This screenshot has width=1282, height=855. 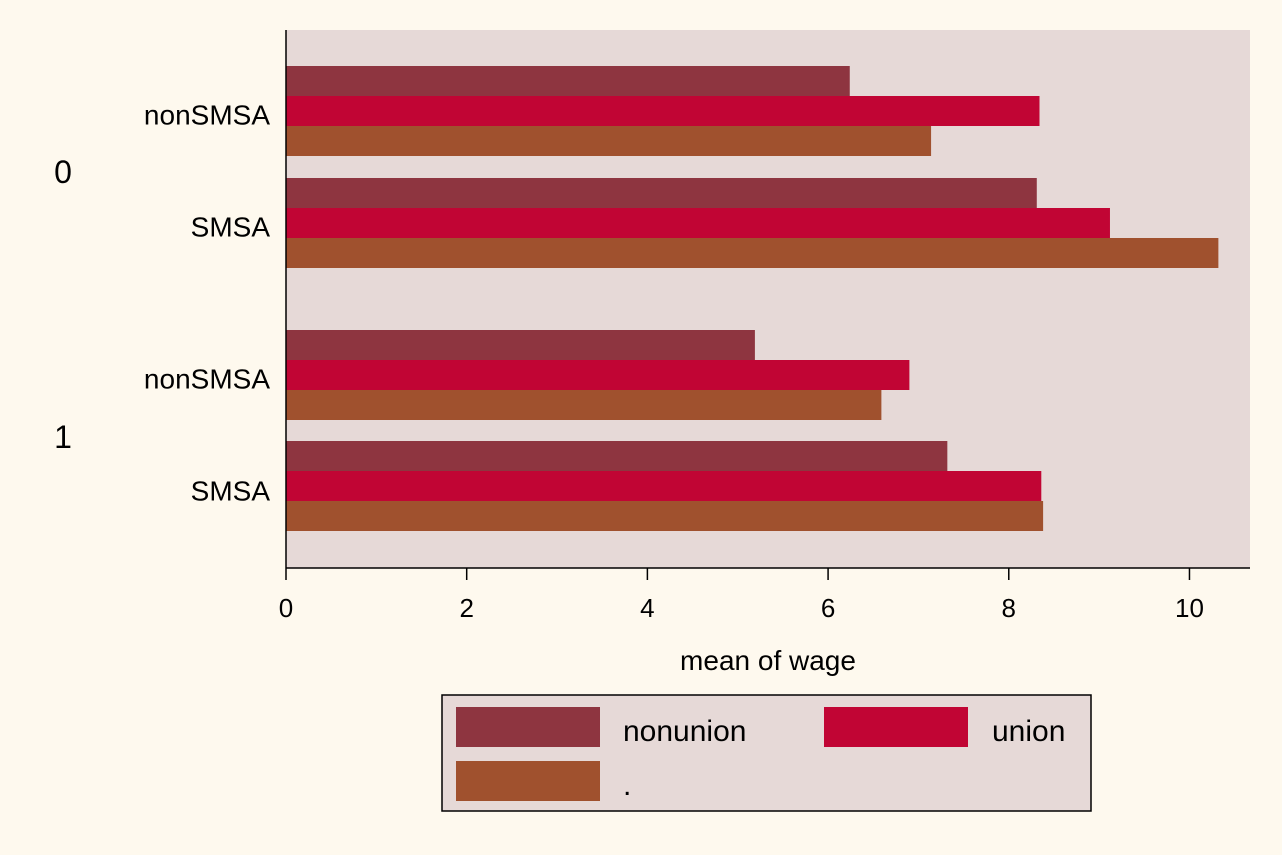 I want to click on legend-swatch-nonunion, so click(x=528, y=727).